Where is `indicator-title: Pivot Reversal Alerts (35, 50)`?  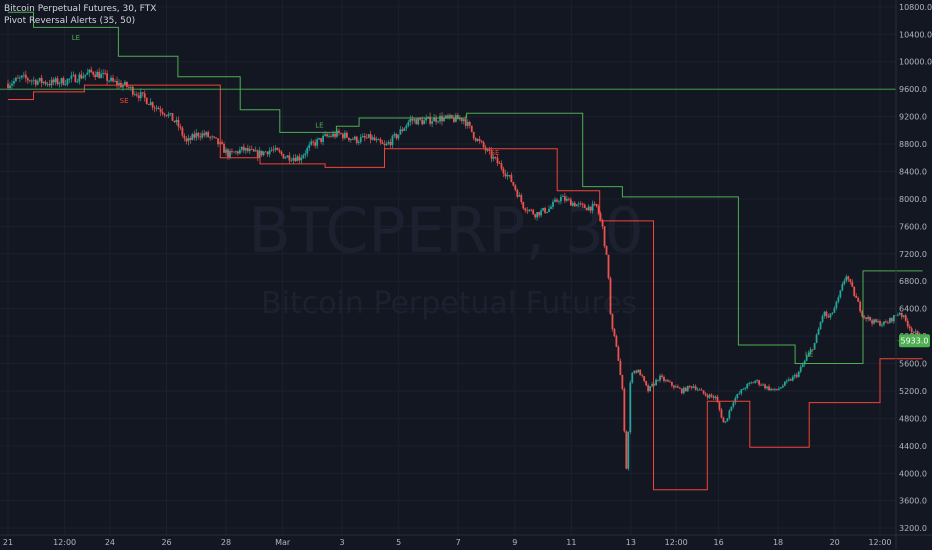
indicator-title: Pivot Reversal Alerts (35, 50) is located at coordinates (70, 21).